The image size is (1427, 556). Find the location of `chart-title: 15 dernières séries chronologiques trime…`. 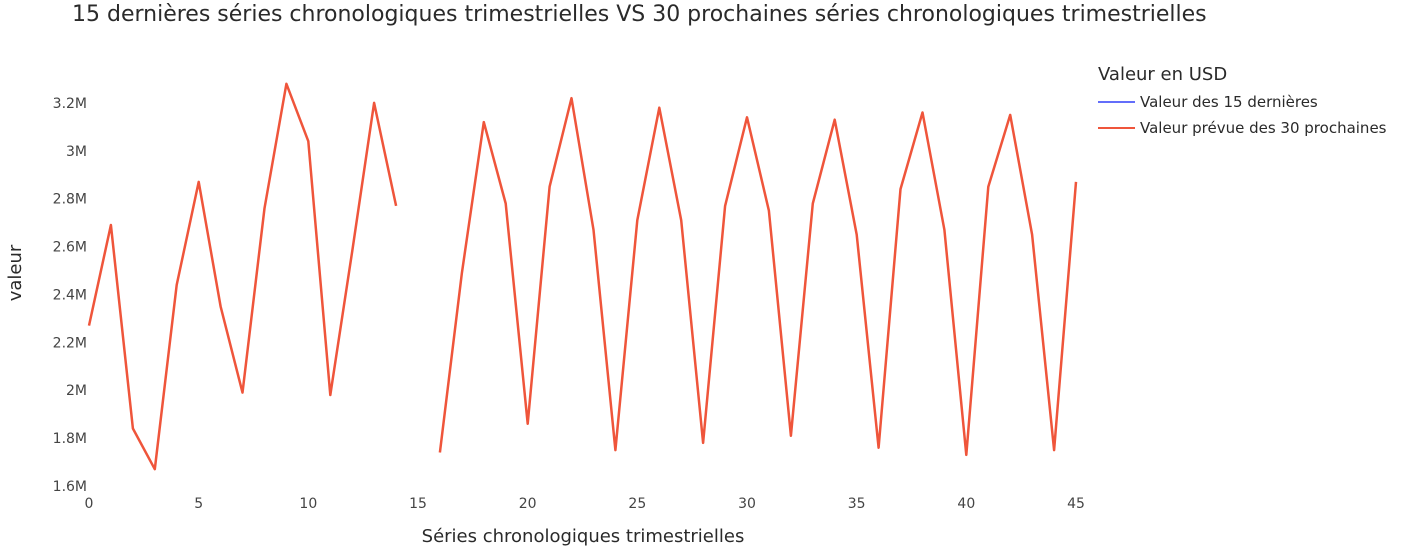

chart-title: 15 dernières séries chronologiques trime… is located at coordinates (639, 14).